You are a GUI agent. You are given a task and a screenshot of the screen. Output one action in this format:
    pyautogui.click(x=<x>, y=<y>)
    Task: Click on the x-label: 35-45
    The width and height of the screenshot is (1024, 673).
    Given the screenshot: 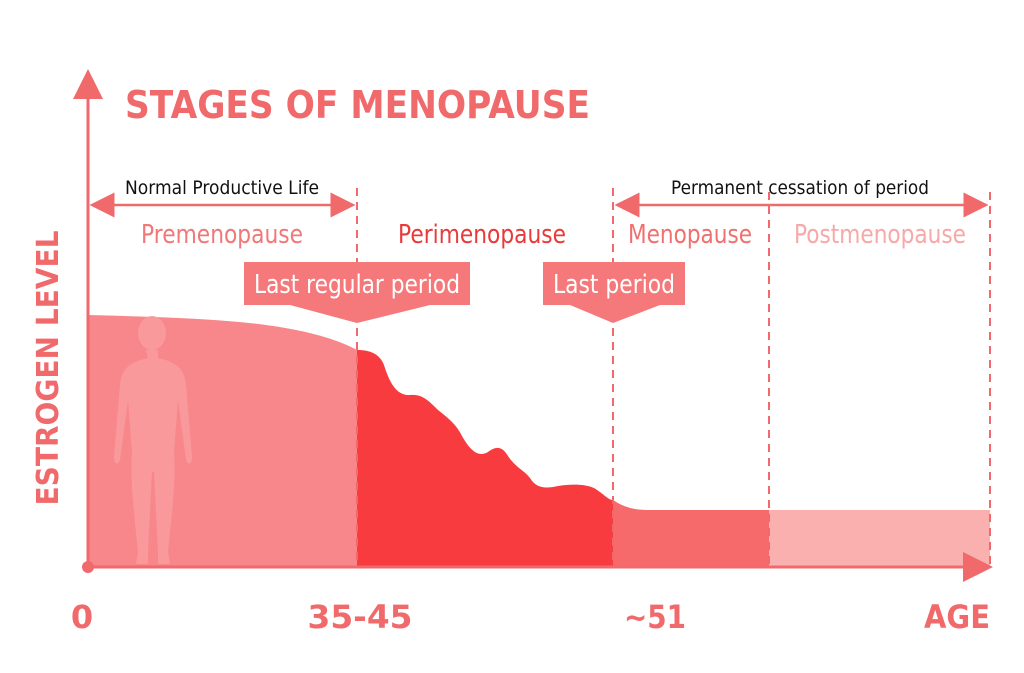 What is the action you would take?
    pyautogui.click(x=360, y=617)
    